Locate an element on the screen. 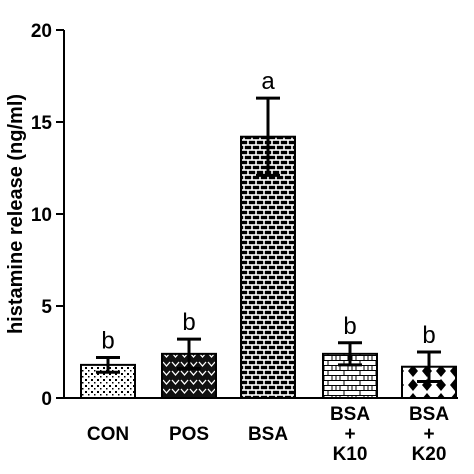 This screenshot has width=474, height=474. y-tick-label: 20 is located at coordinates (41, 31).